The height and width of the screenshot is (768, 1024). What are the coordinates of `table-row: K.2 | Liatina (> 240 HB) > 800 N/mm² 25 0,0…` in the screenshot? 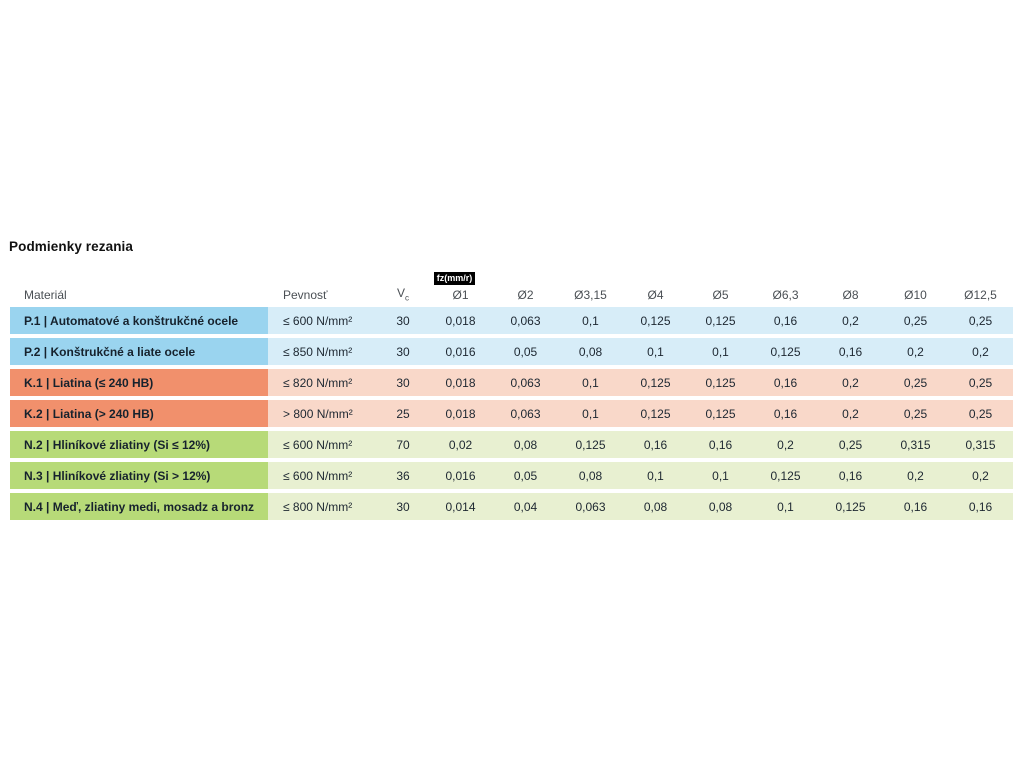 It's located at (511, 413).